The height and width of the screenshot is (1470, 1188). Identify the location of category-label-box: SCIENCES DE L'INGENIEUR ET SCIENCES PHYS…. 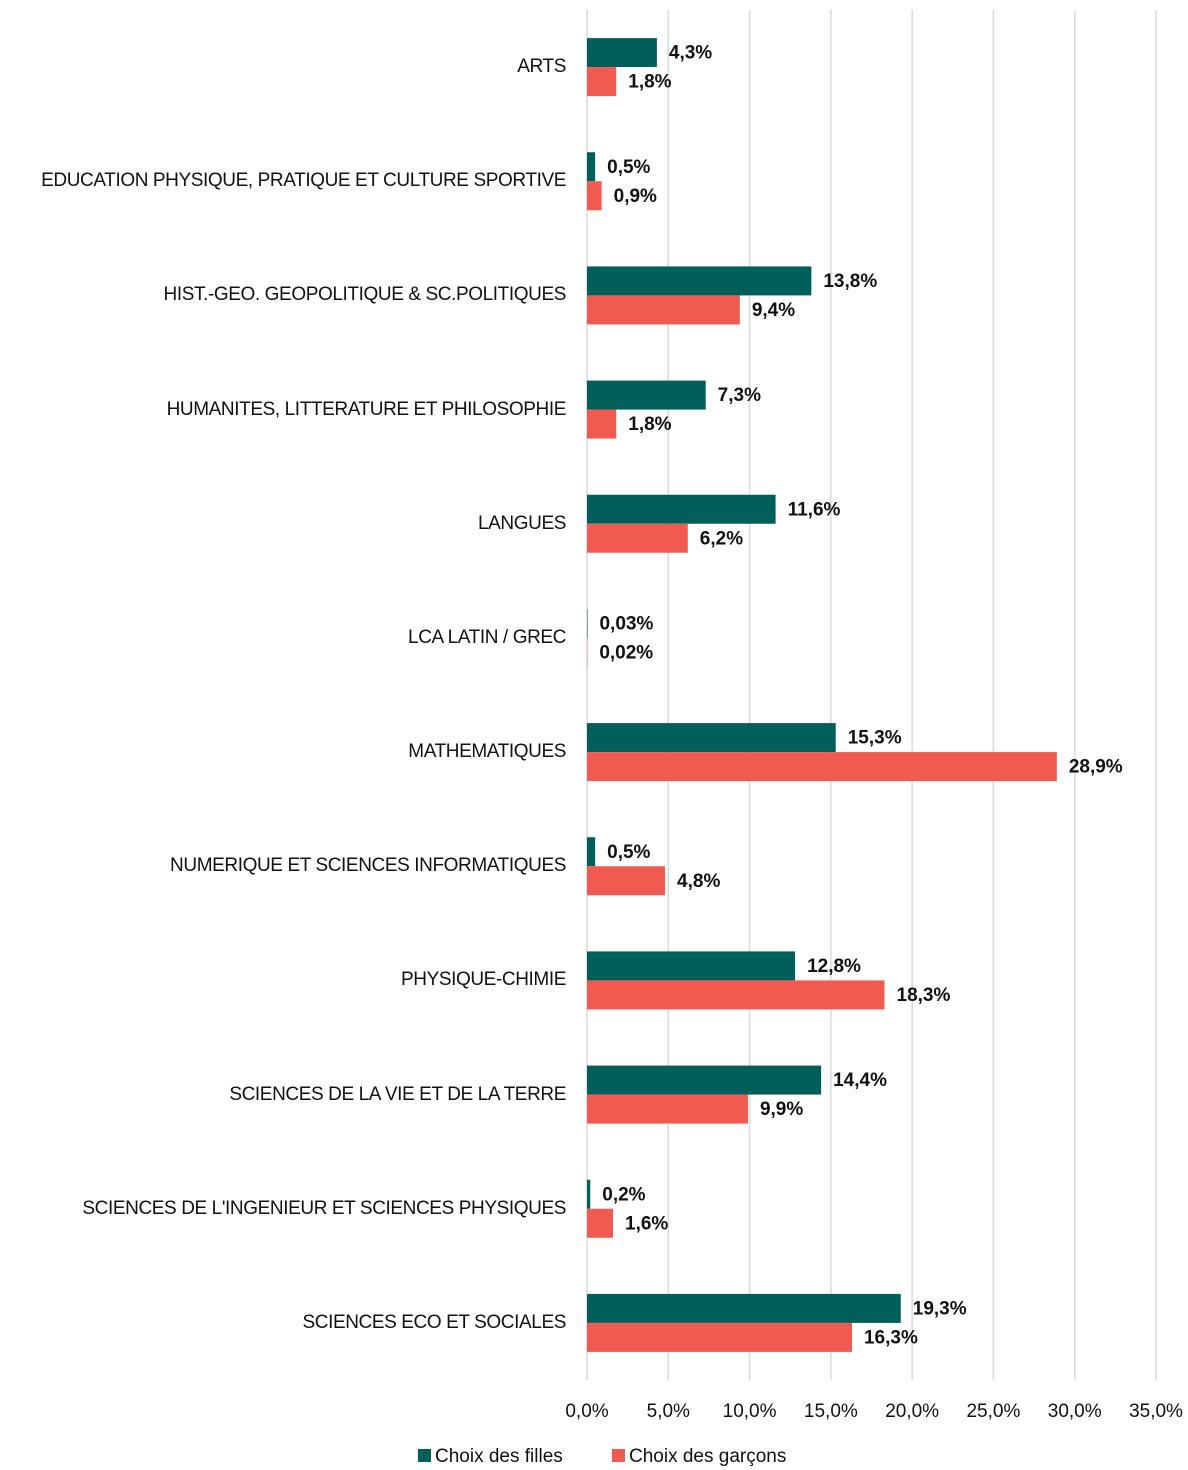
(283, 1209).